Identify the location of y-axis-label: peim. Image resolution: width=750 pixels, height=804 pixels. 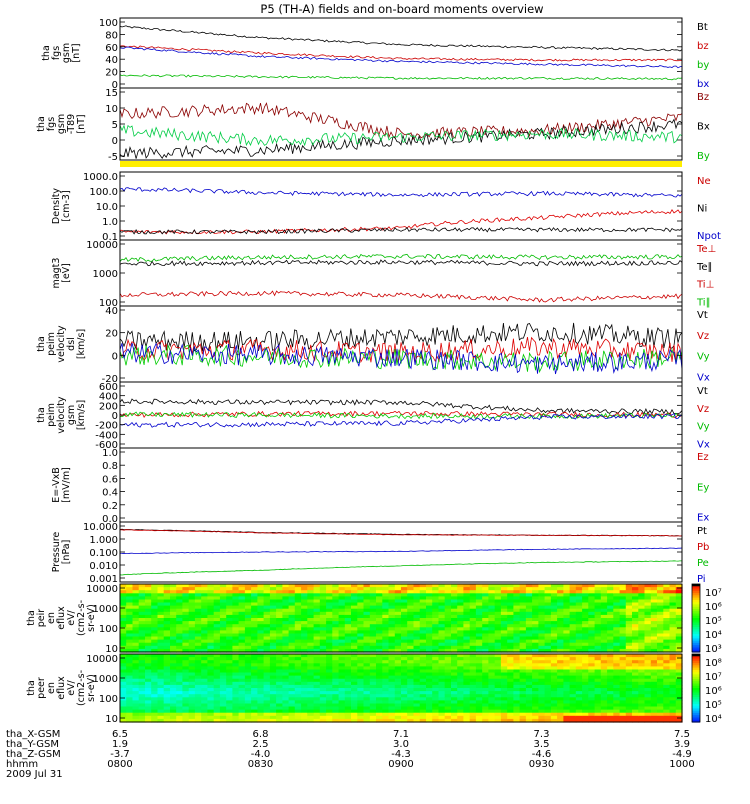
(51, 344).